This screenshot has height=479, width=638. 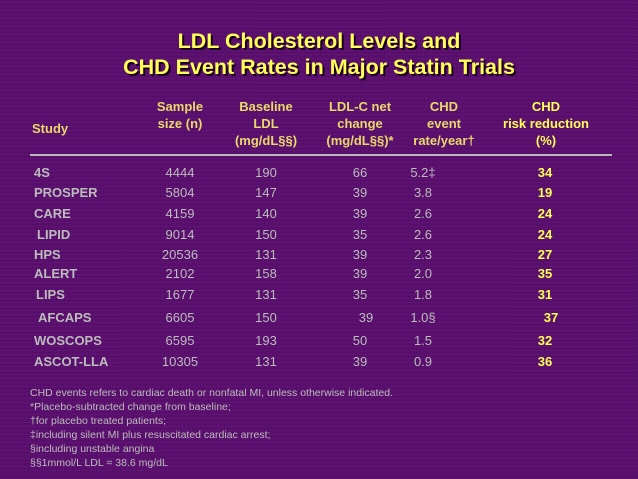 I want to click on header-event-line-2: event, so click(x=444, y=123).